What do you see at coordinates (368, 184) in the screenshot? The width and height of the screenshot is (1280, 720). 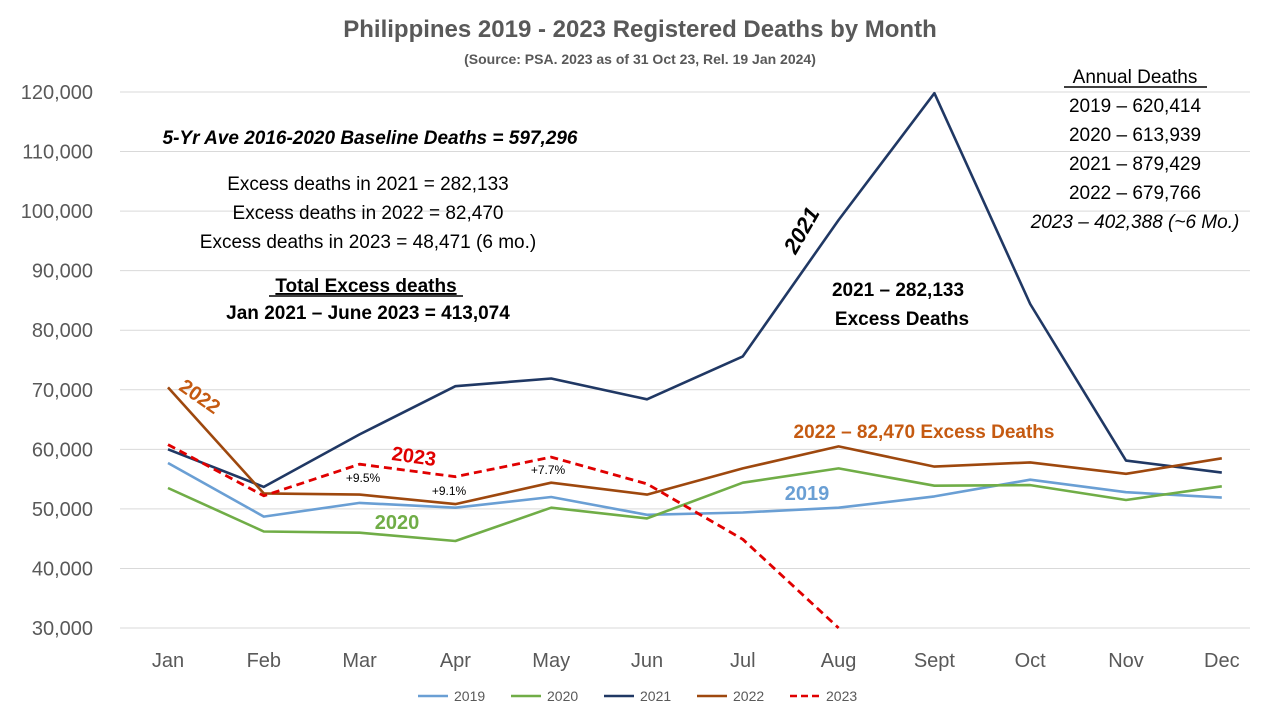 I see `excess-2021-annotation: Excess deaths in 2021 = 282,133` at bounding box center [368, 184].